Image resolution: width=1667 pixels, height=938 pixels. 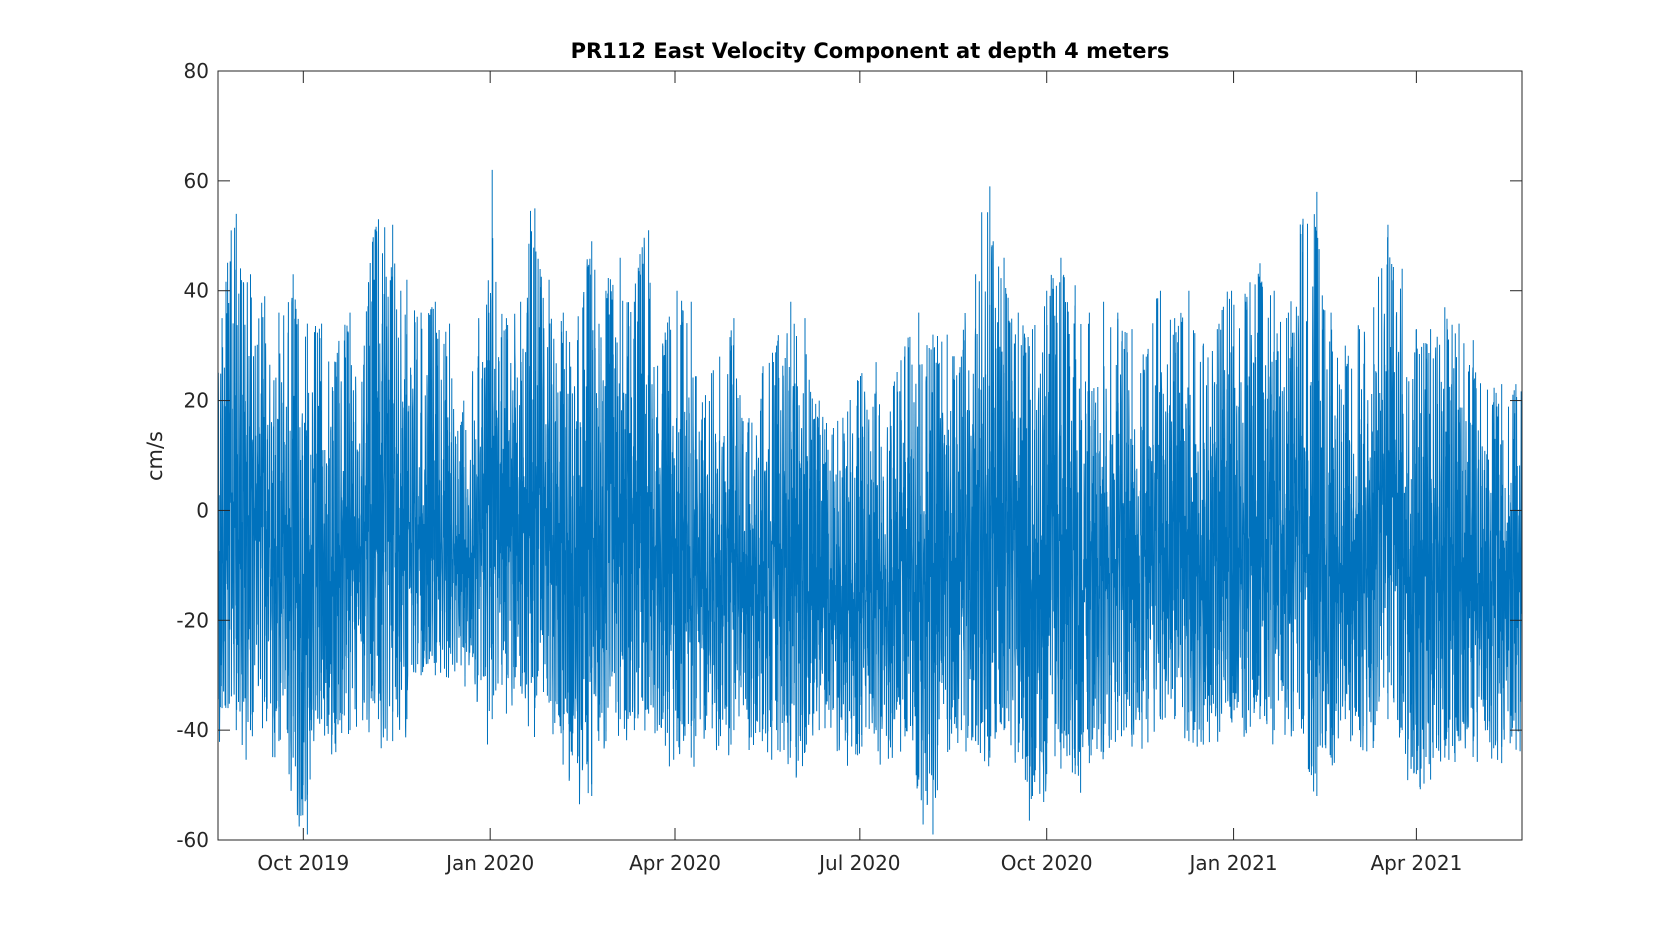 I want to click on y-tick-label: 60, so click(x=196, y=181).